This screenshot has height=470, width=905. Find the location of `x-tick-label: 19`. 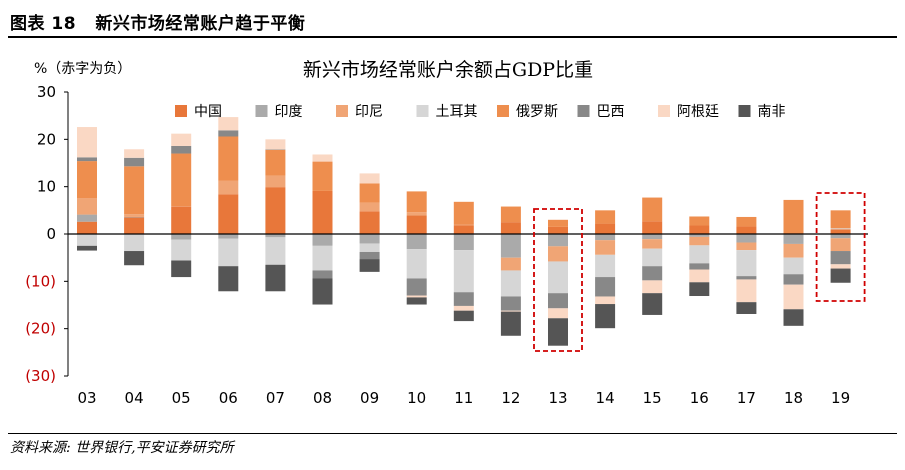

x-tick-label: 19 is located at coordinates (840, 398).